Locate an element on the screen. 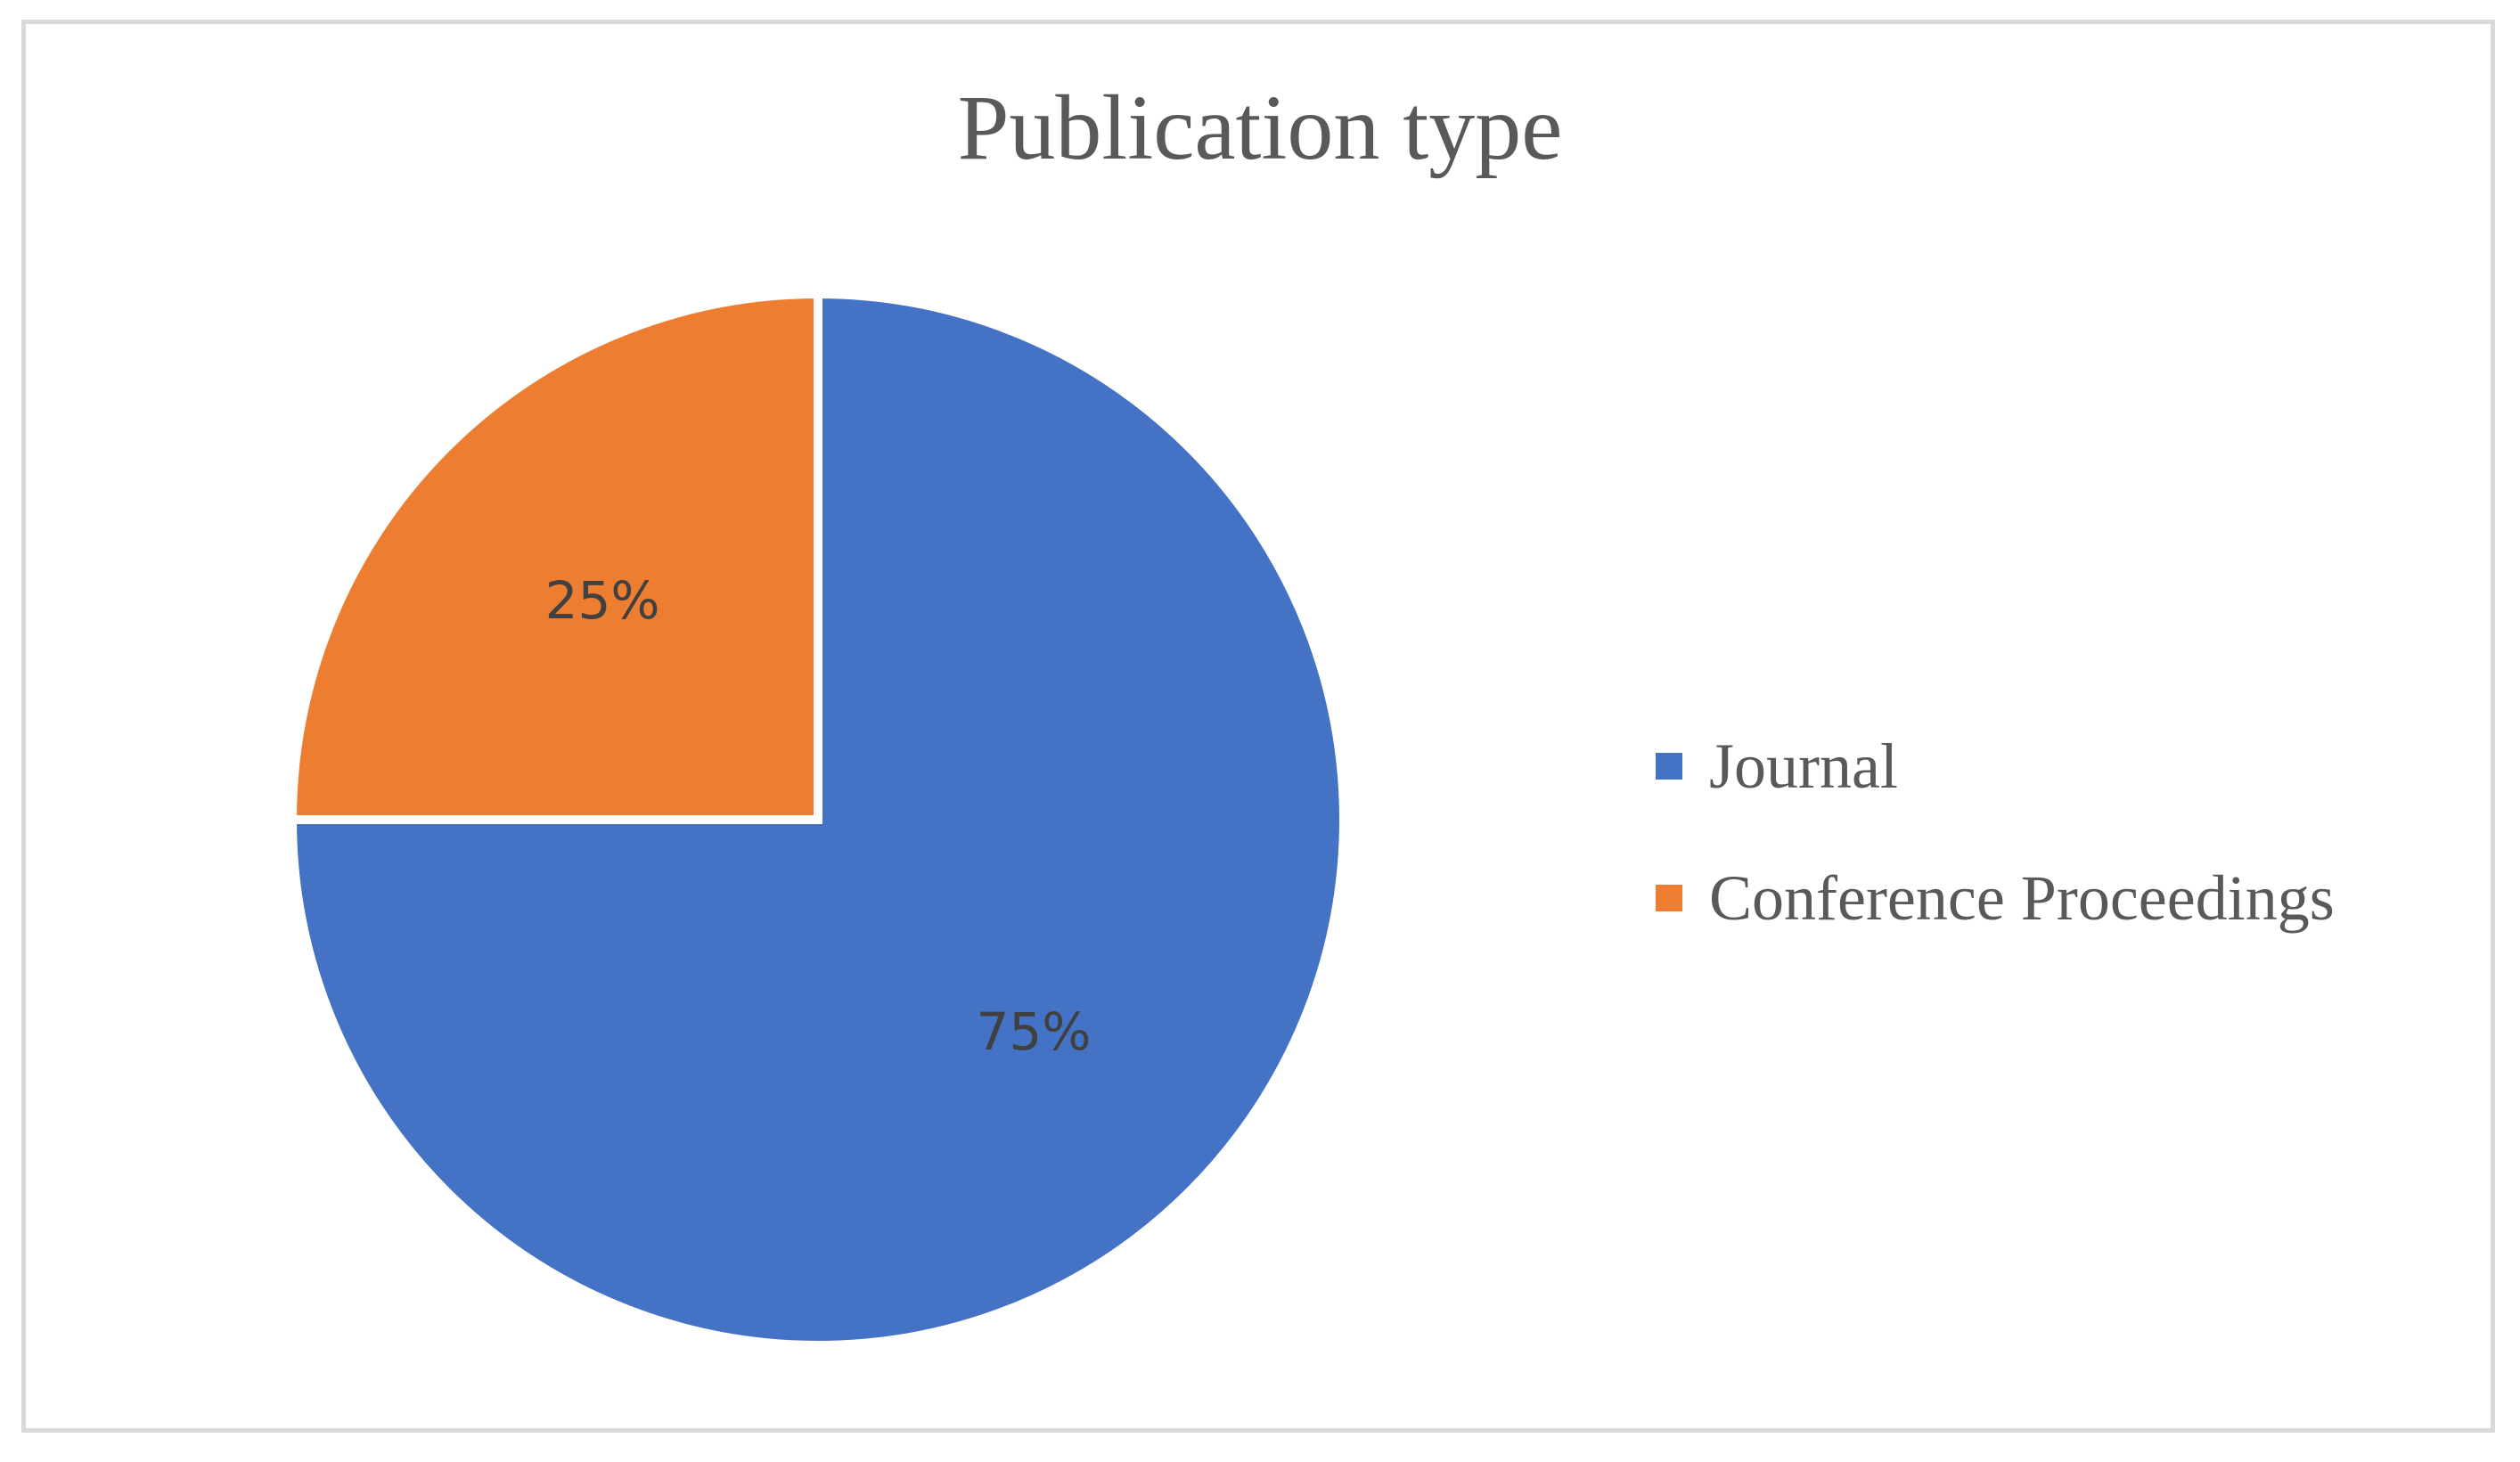 The width and height of the screenshot is (2520, 1462). pie-slice-conference-proceedings is located at coordinates (554, 556).